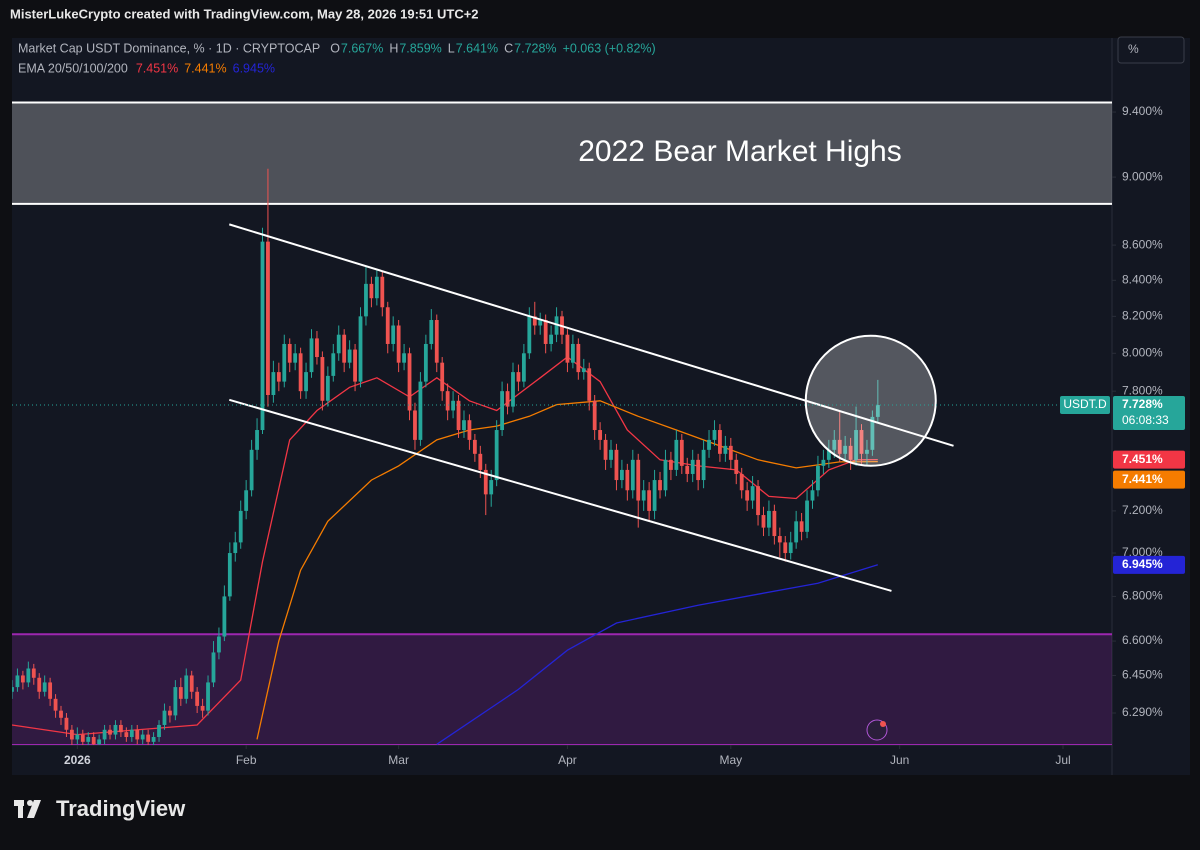 This screenshot has width=1200, height=850. I want to click on legend-change: +0.063 (+0.82%), so click(609, 48).